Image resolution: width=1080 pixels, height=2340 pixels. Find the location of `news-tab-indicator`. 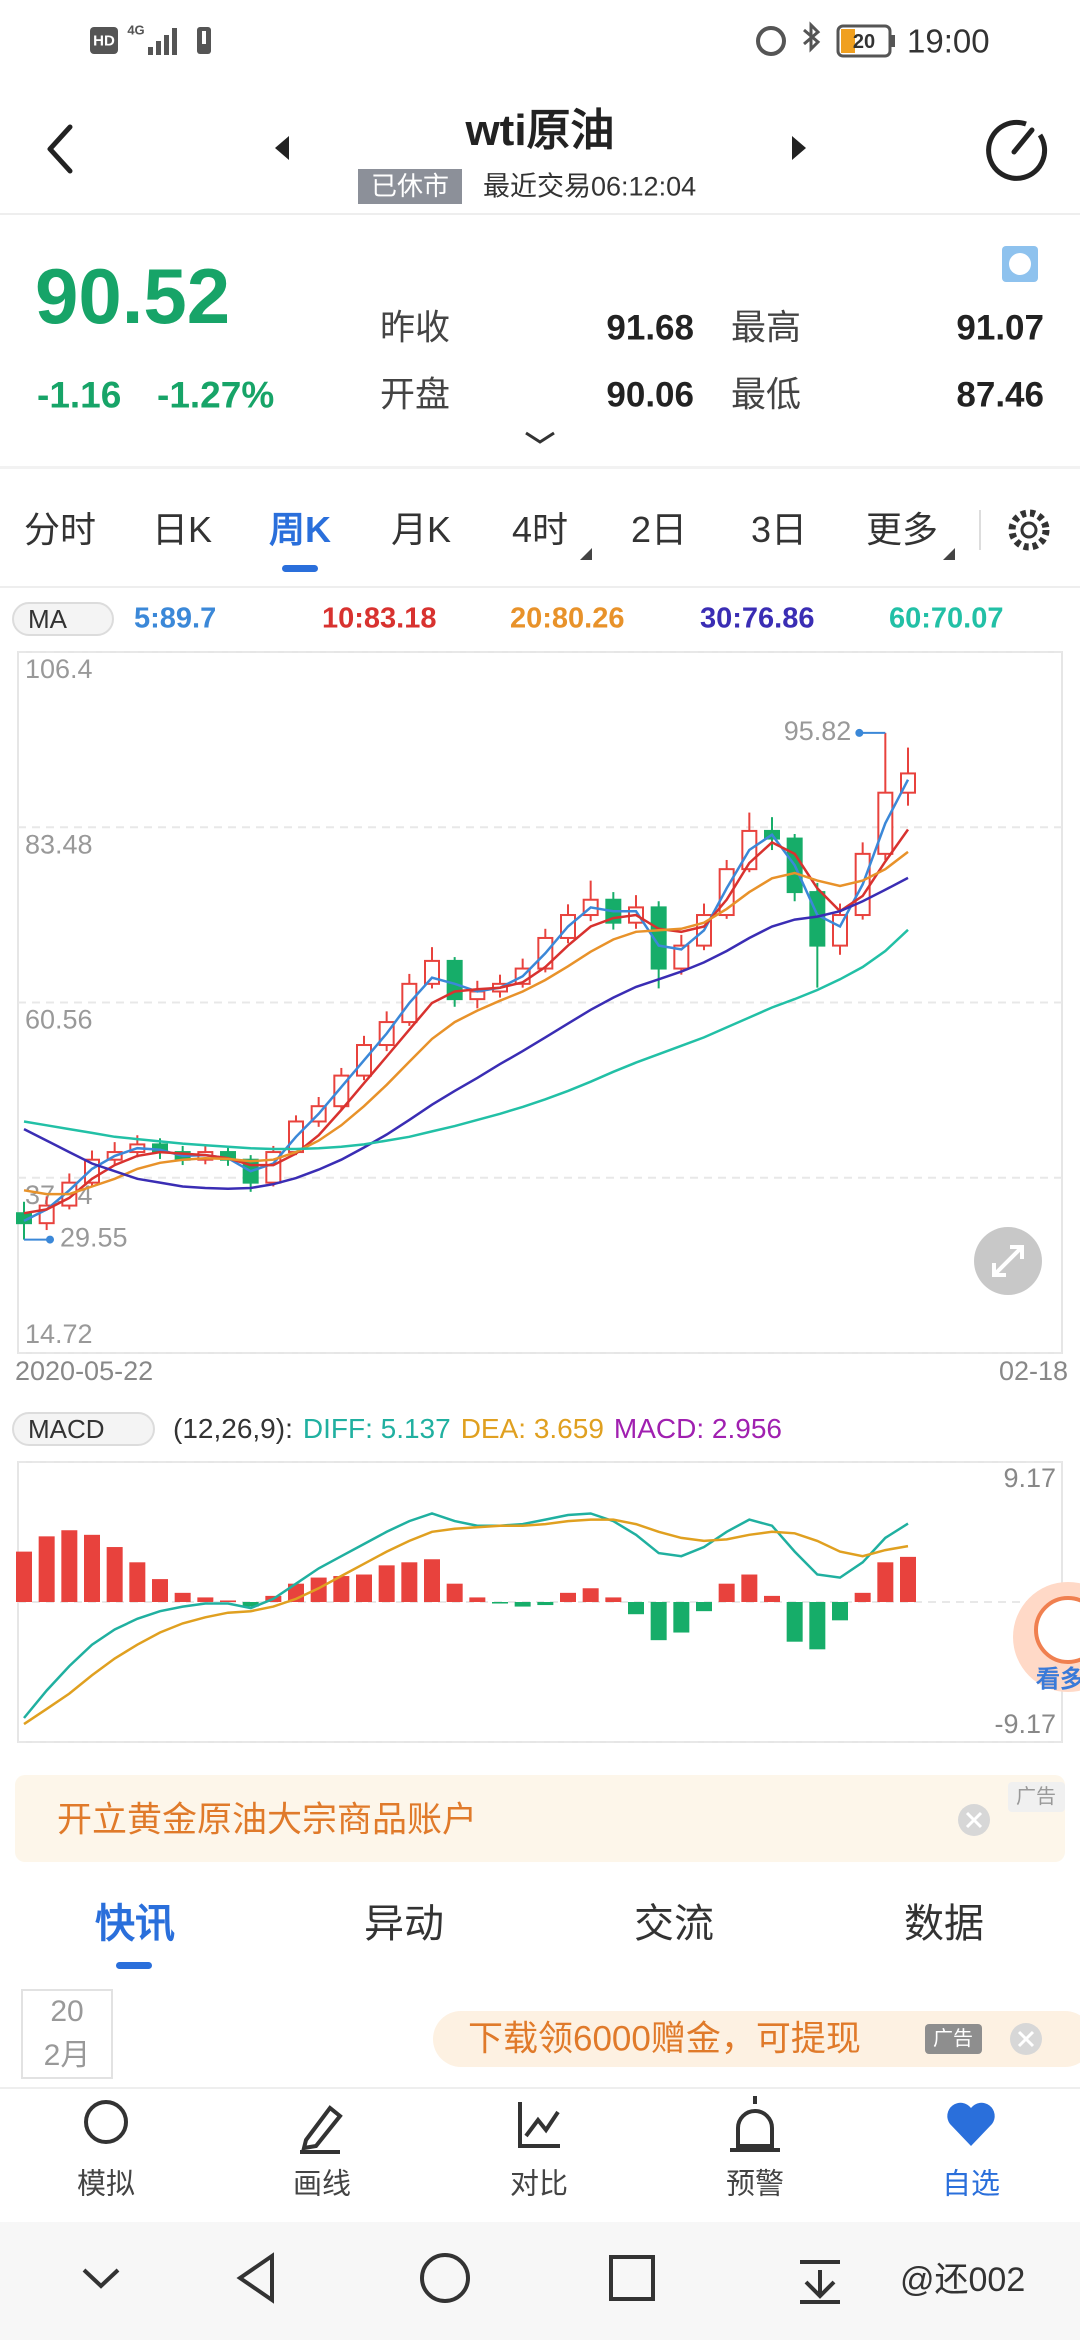

news-tab-indicator is located at coordinates (134, 1965).